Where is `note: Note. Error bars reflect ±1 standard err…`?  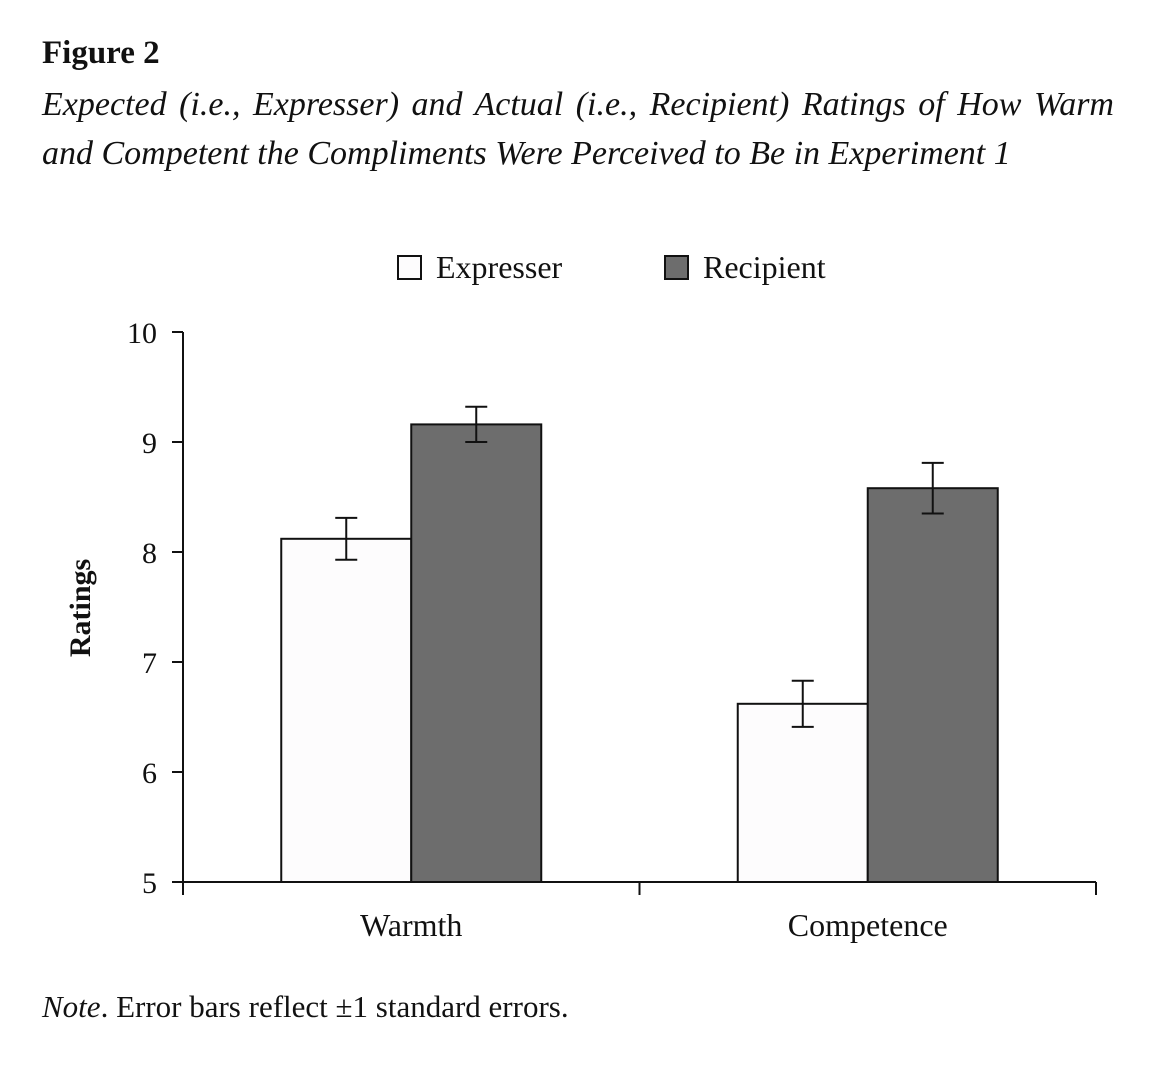 note: Note. Error bars reflect ±1 standard err… is located at coordinates (305, 1007).